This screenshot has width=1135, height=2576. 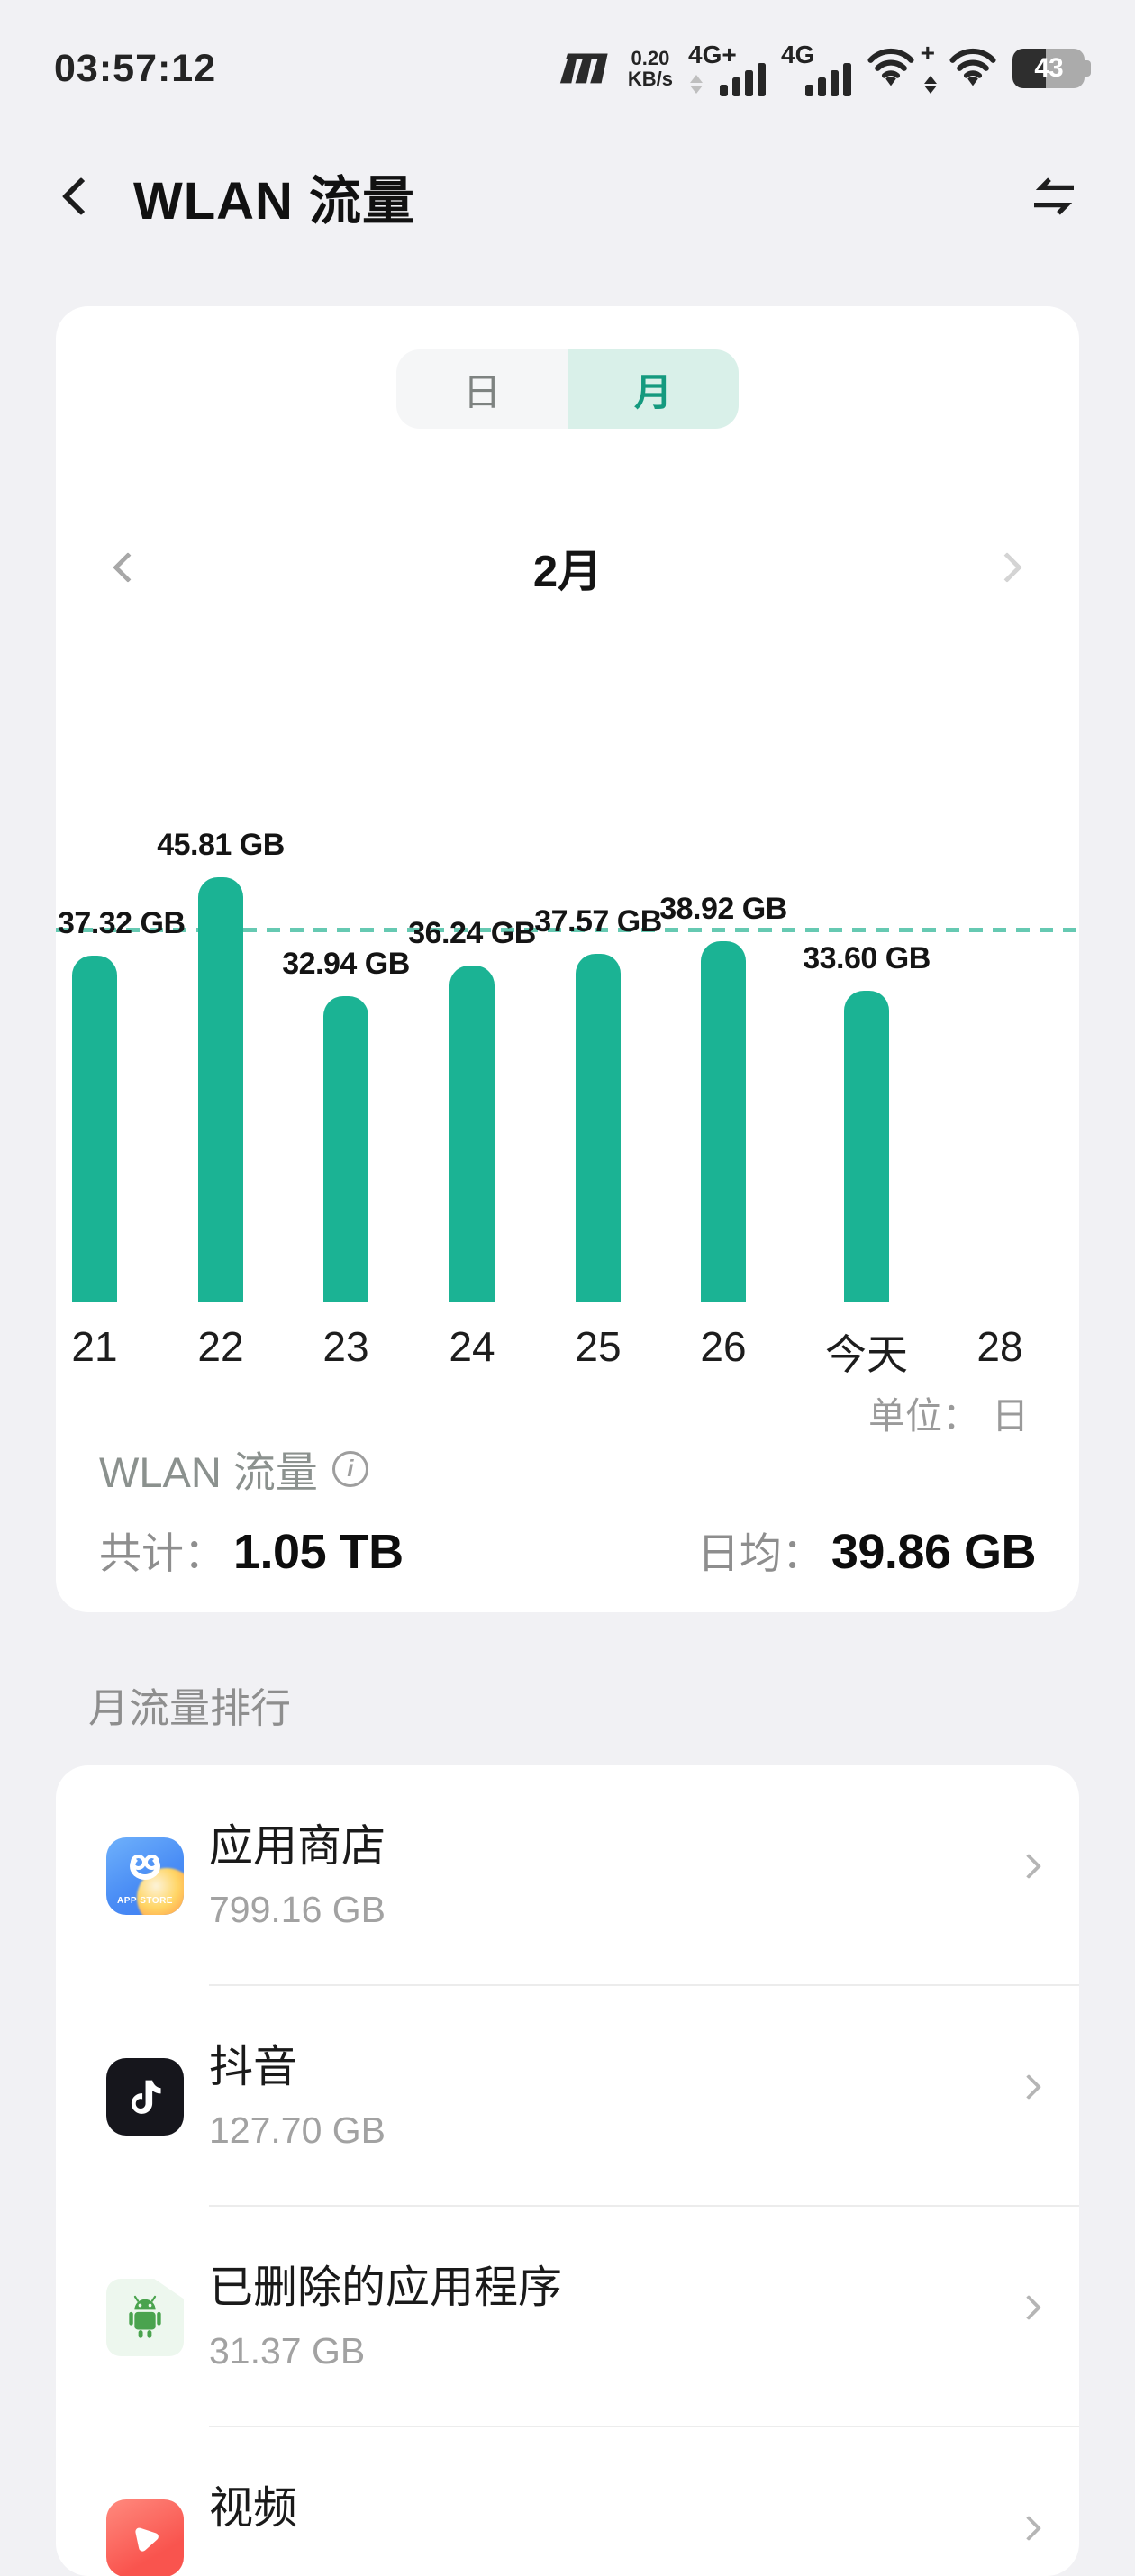 What do you see at coordinates (723, 1346) in the screenshot?
I see `x-axis-label: 26` at bounding box center [723, 1346].